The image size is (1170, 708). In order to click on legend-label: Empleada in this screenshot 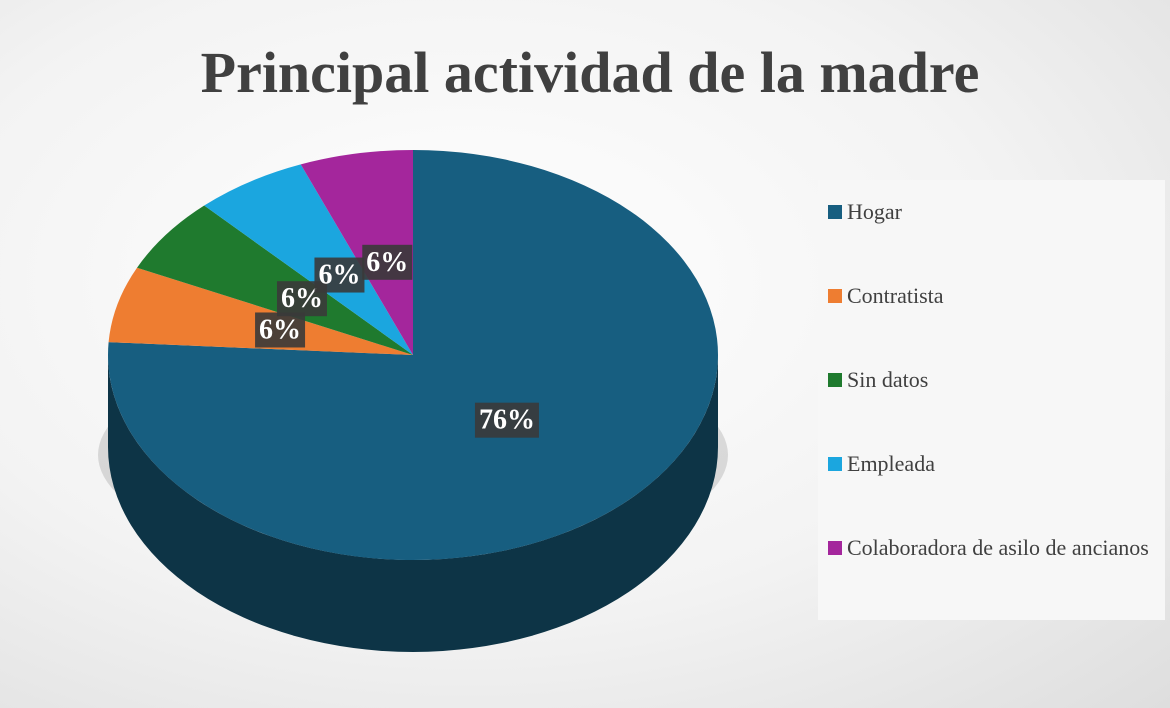, I will do `click(891, 463)`.